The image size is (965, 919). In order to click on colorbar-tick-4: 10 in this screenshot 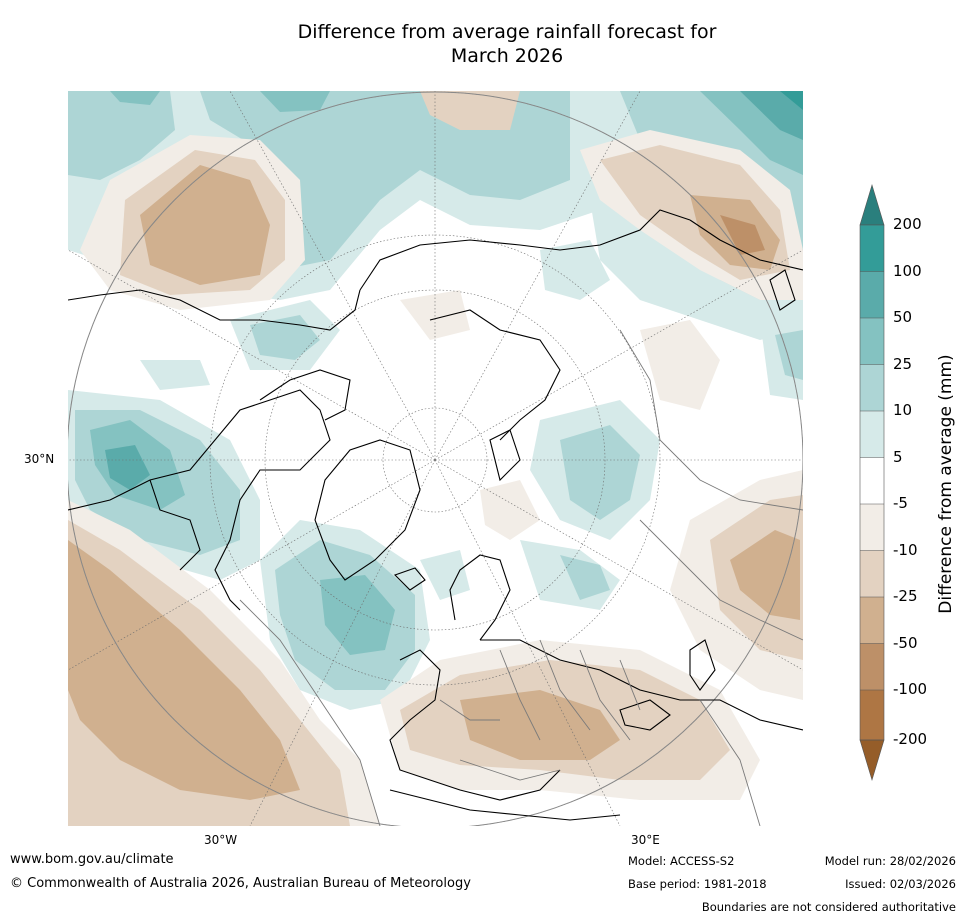, I will do `click(903, 410)`.